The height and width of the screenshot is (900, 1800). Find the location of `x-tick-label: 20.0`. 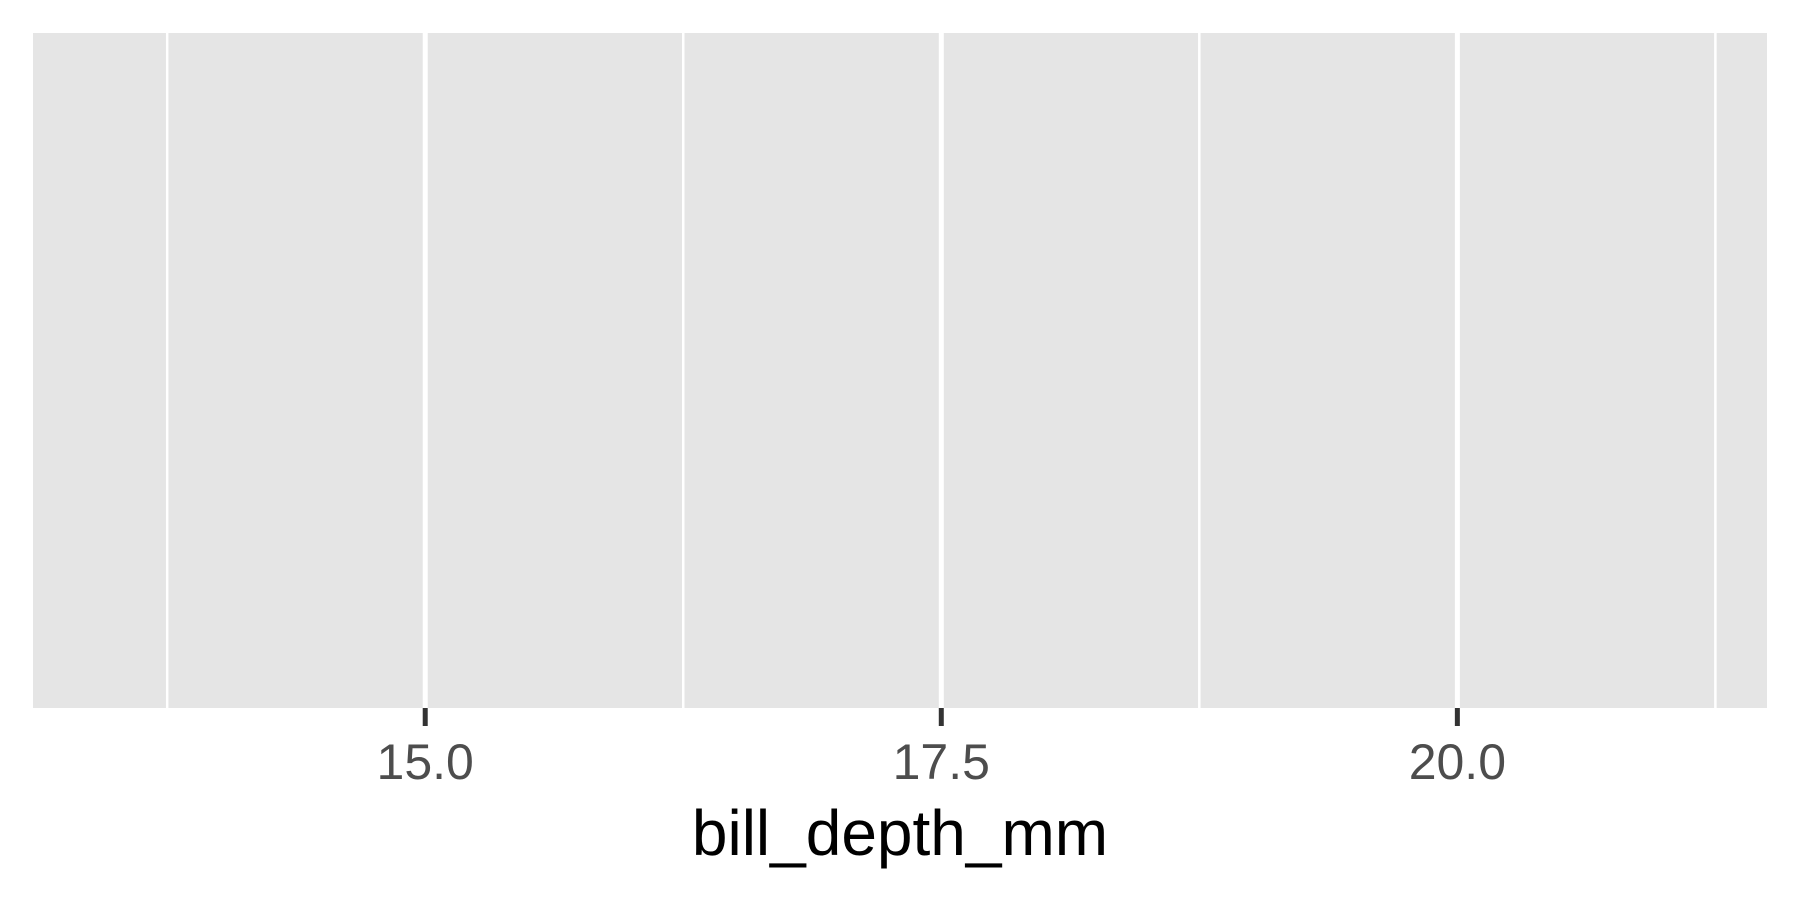

x-tick-label: 20.0 is located at coordinates (1457, 762).